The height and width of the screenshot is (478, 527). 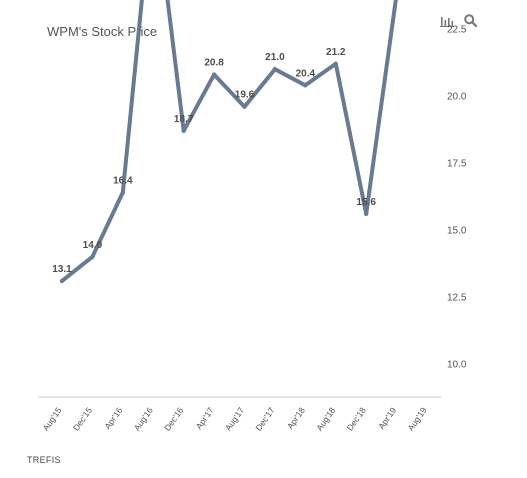 What do you see at coordinates (102, 31) in the screenshot?
I see `chart-title: WPM's Stock Price` at bounding box center [102, 31].